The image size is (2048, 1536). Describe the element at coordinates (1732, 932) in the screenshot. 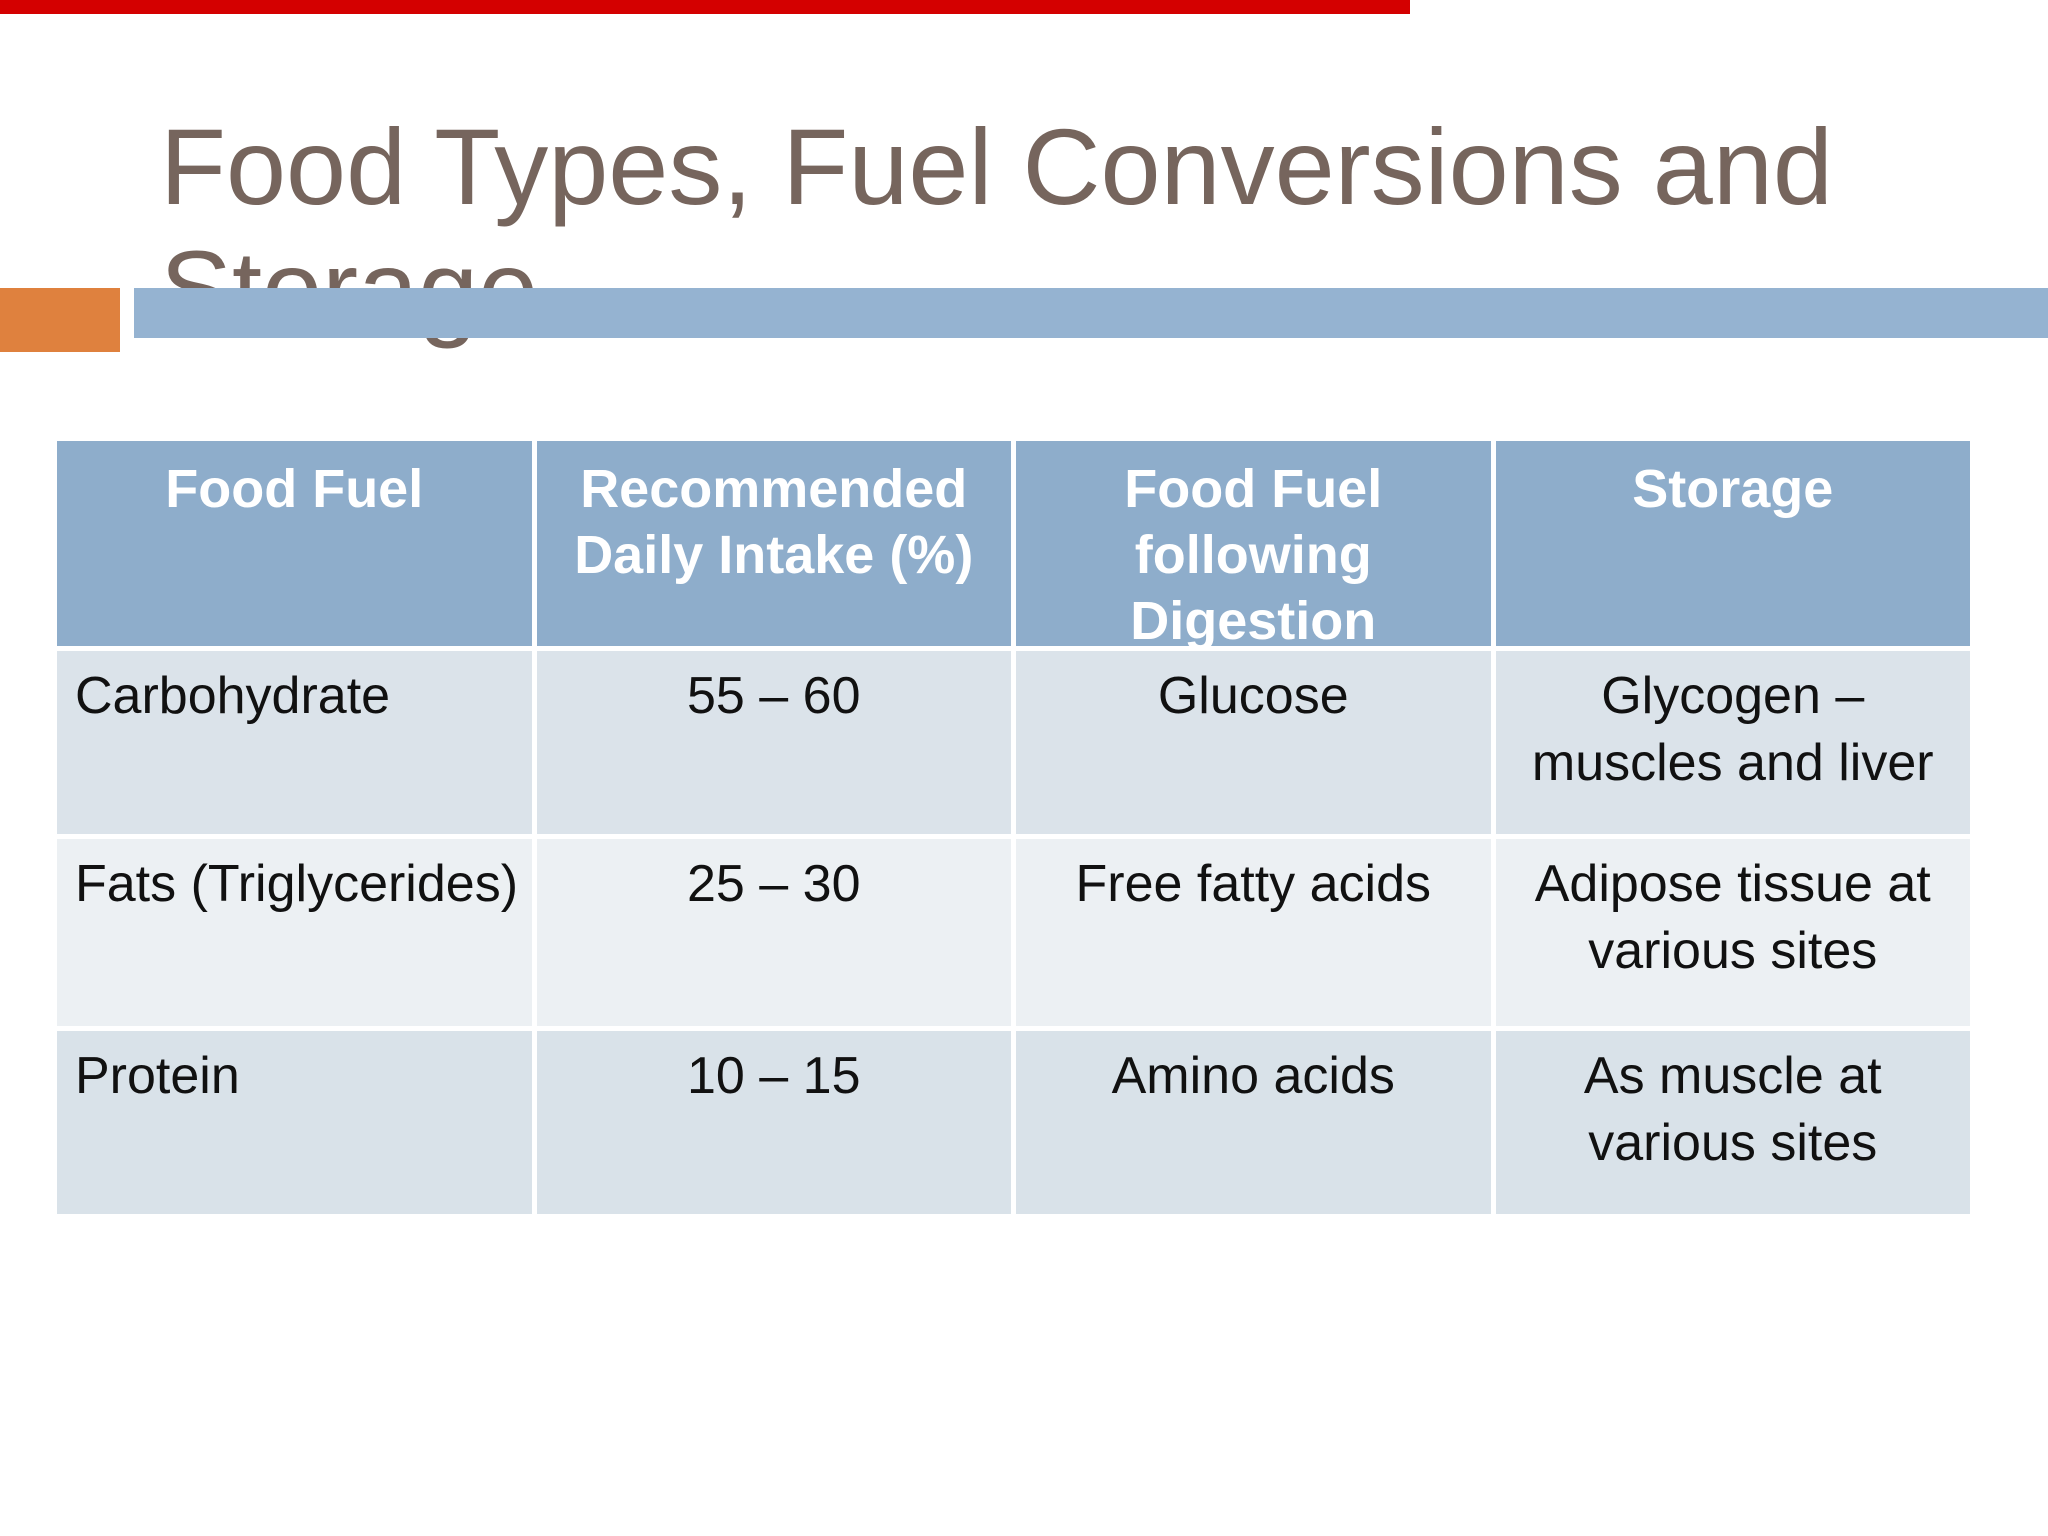

I see `cell-fats-storage: Adipose tissue at various sites` at that location.